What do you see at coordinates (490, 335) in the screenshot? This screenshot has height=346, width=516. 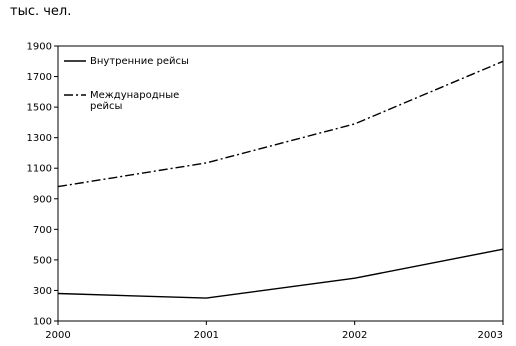 I see `x-tick-label: 2003` at bounding box center [490, 335].